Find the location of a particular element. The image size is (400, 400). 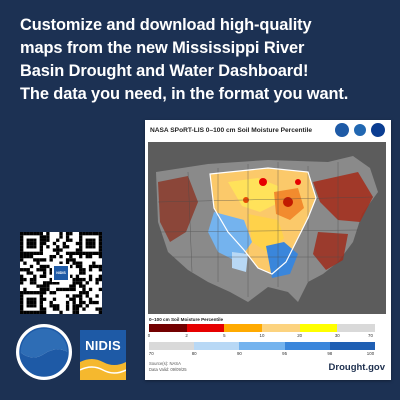

qr-pattern is located at coordinates (61, 273).